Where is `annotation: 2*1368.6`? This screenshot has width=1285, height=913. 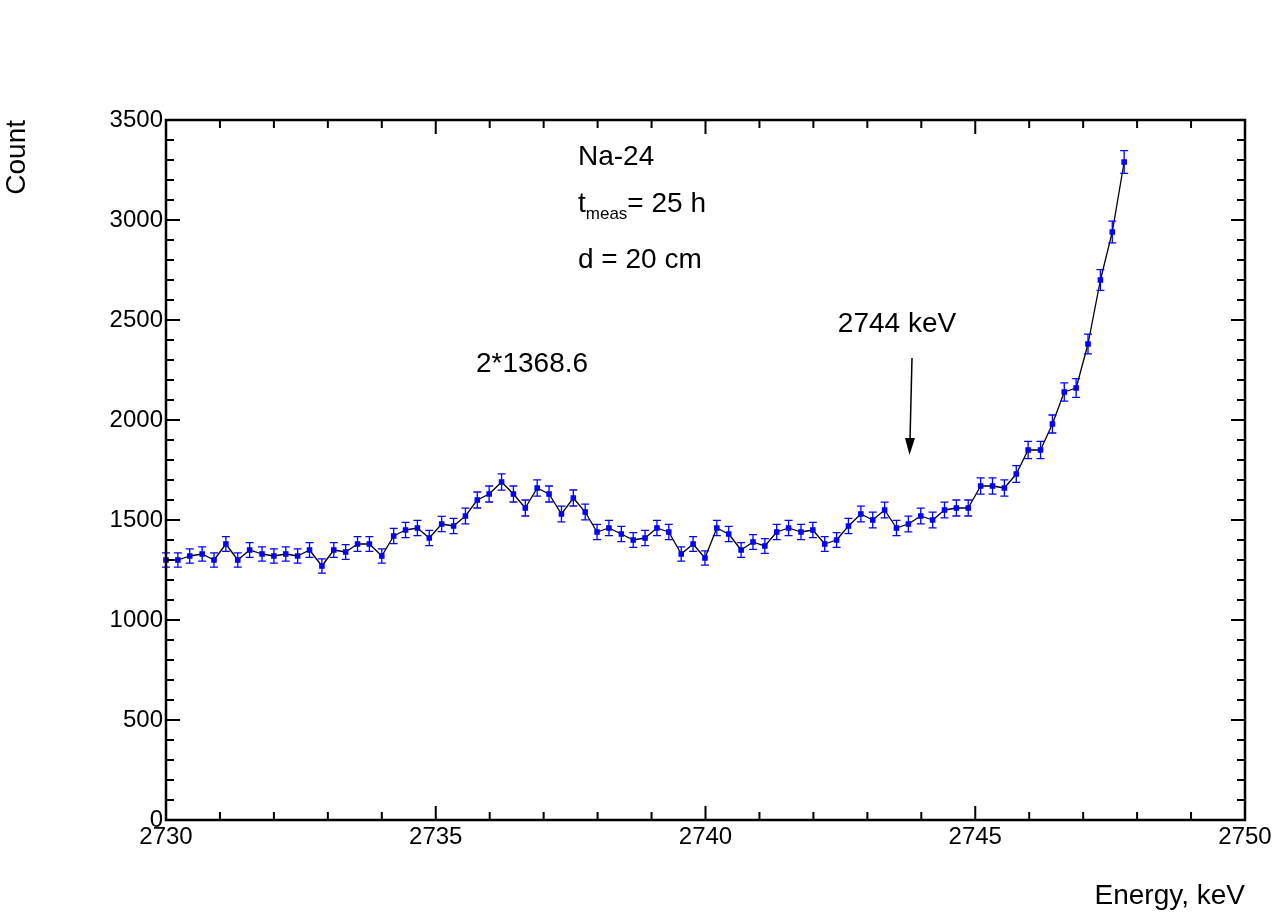
annotation: 2*1368.6 is located at coordinates (532, 362).